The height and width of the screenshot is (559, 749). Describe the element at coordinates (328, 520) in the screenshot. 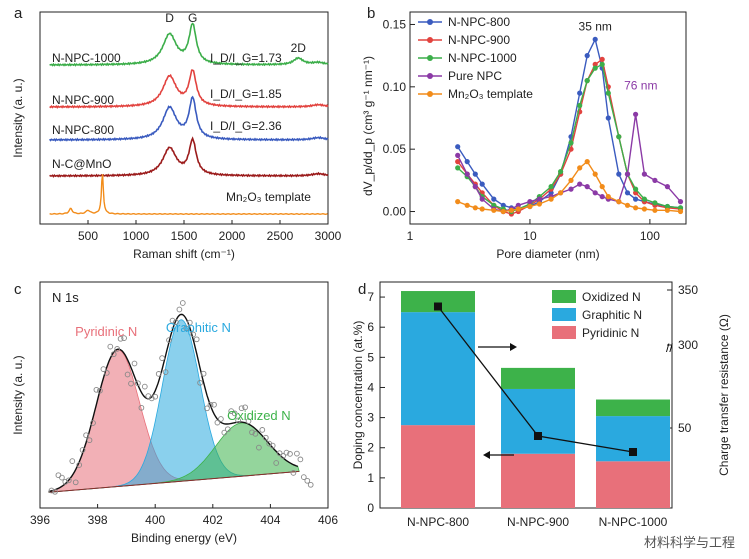

I see `panel-c-xtick-label: 406` at that location.